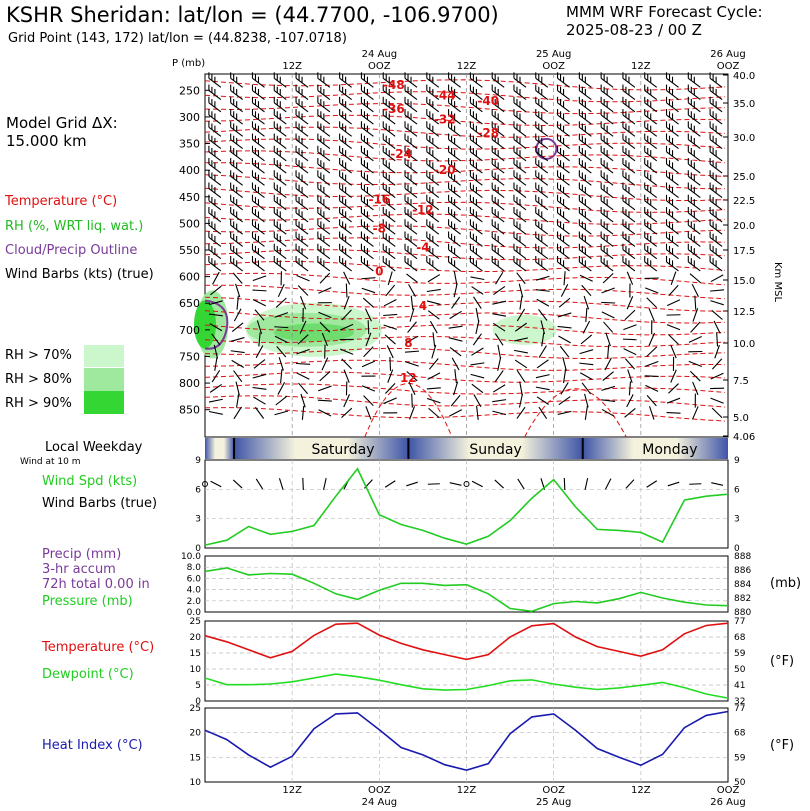 This screenshot has height=811, width=810. Describe the element at coordinates (379, 199) in the screenshot. I see `isotherm-label: -16` at that location.